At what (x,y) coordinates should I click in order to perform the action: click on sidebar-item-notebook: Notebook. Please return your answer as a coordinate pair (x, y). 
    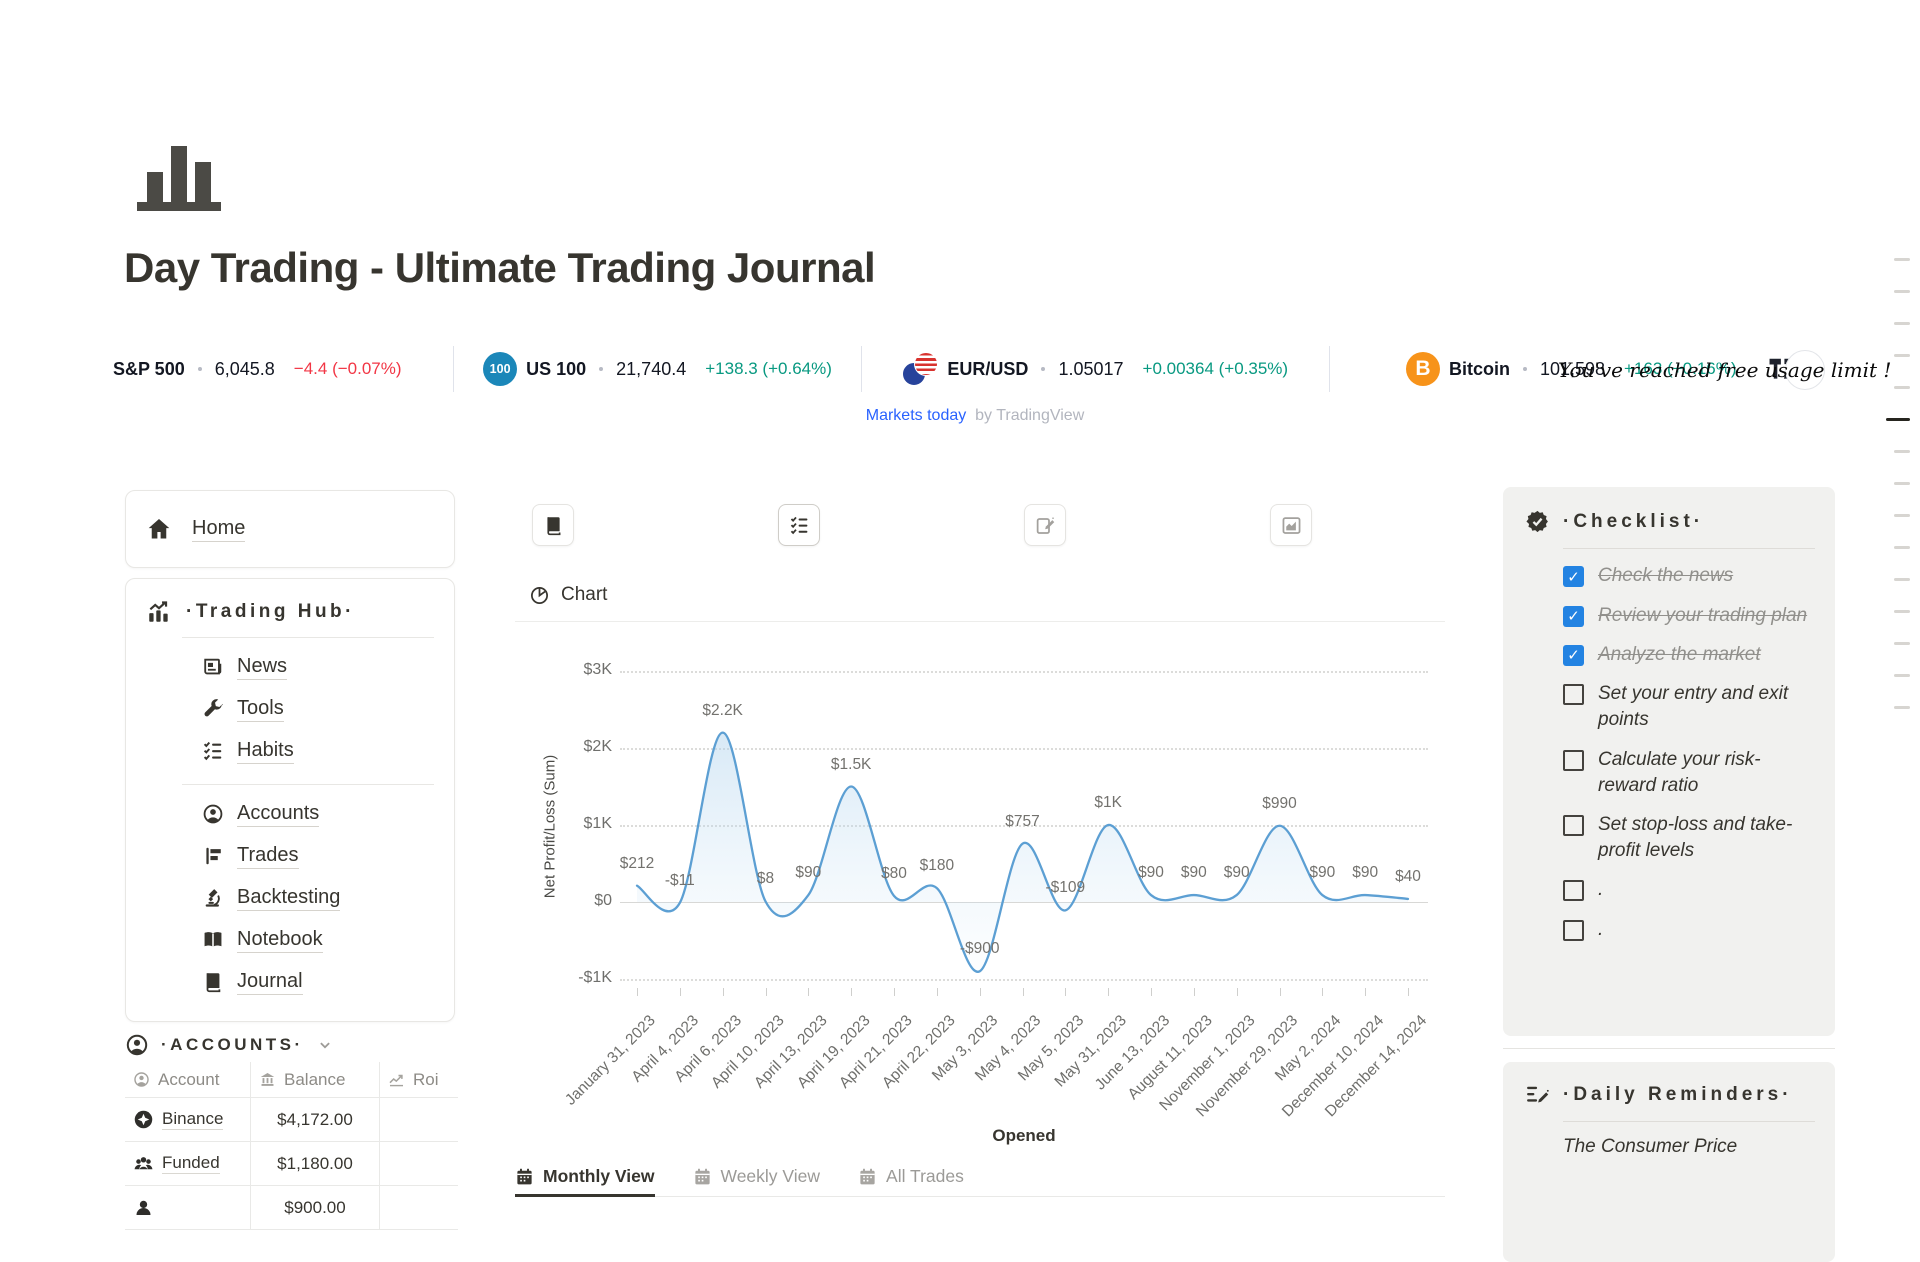
    Looking at the image, I should click on (318, 940).